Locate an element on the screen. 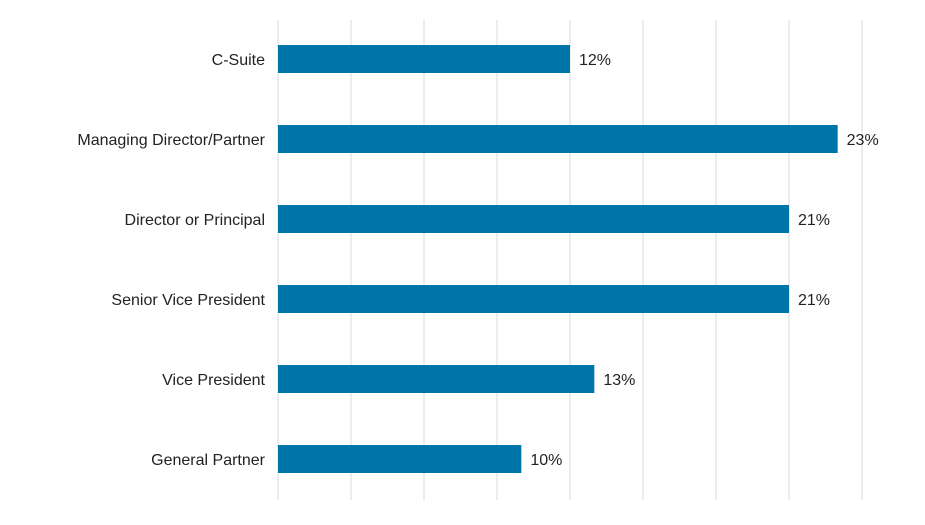  category-label: Director or Principal is located at coordinates (195, 220).